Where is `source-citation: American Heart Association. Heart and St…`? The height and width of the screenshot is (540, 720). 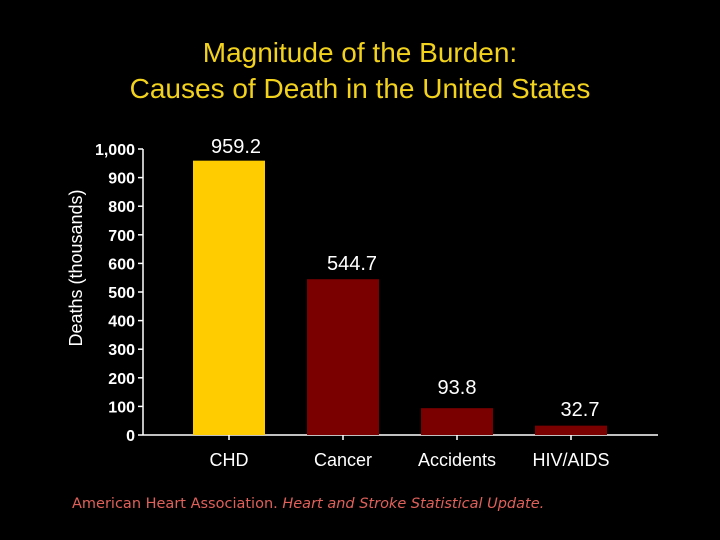
source-citation: American Heart Association. Heart and St… is located at coordinates (308, 504).